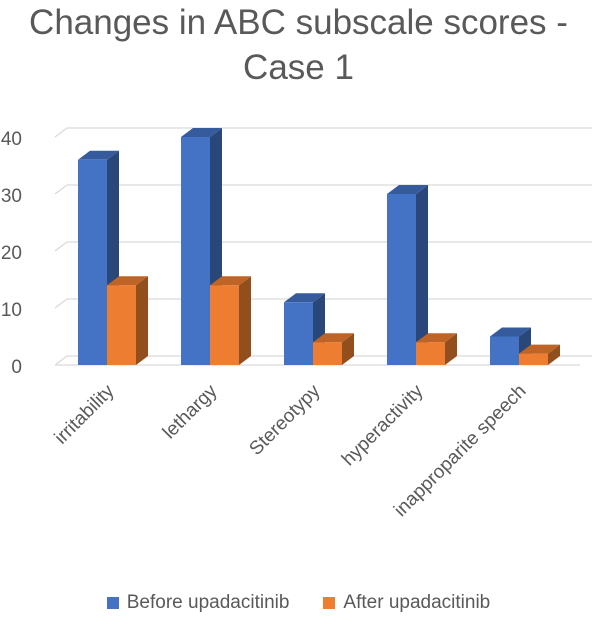 The image size is (597, 617). I want to click on bar-before-0-top, so click(98, 155).